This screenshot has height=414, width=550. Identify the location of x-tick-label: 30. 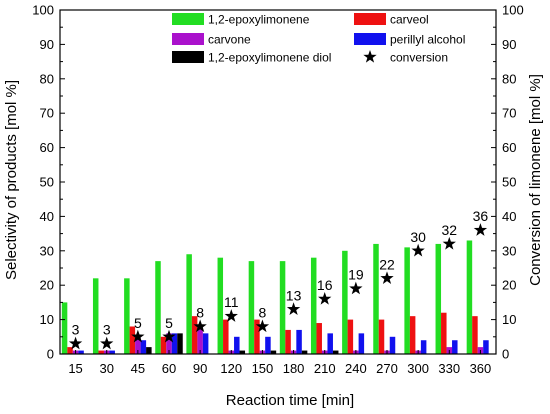
(106, 368).